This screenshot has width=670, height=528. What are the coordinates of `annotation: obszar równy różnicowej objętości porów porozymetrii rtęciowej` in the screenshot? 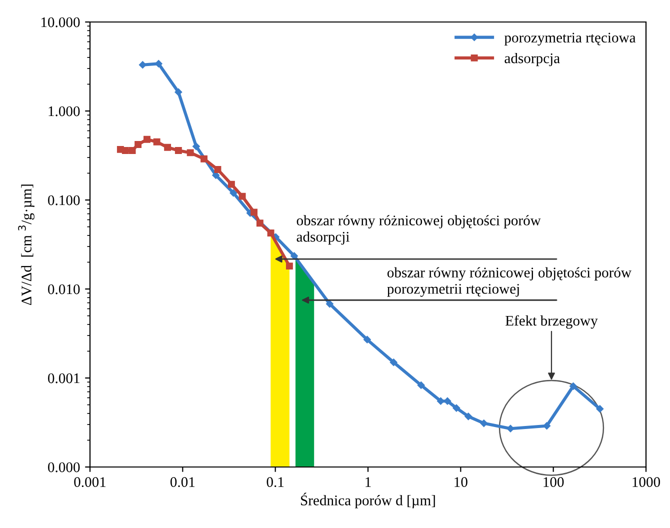 It's located at (509, 282).